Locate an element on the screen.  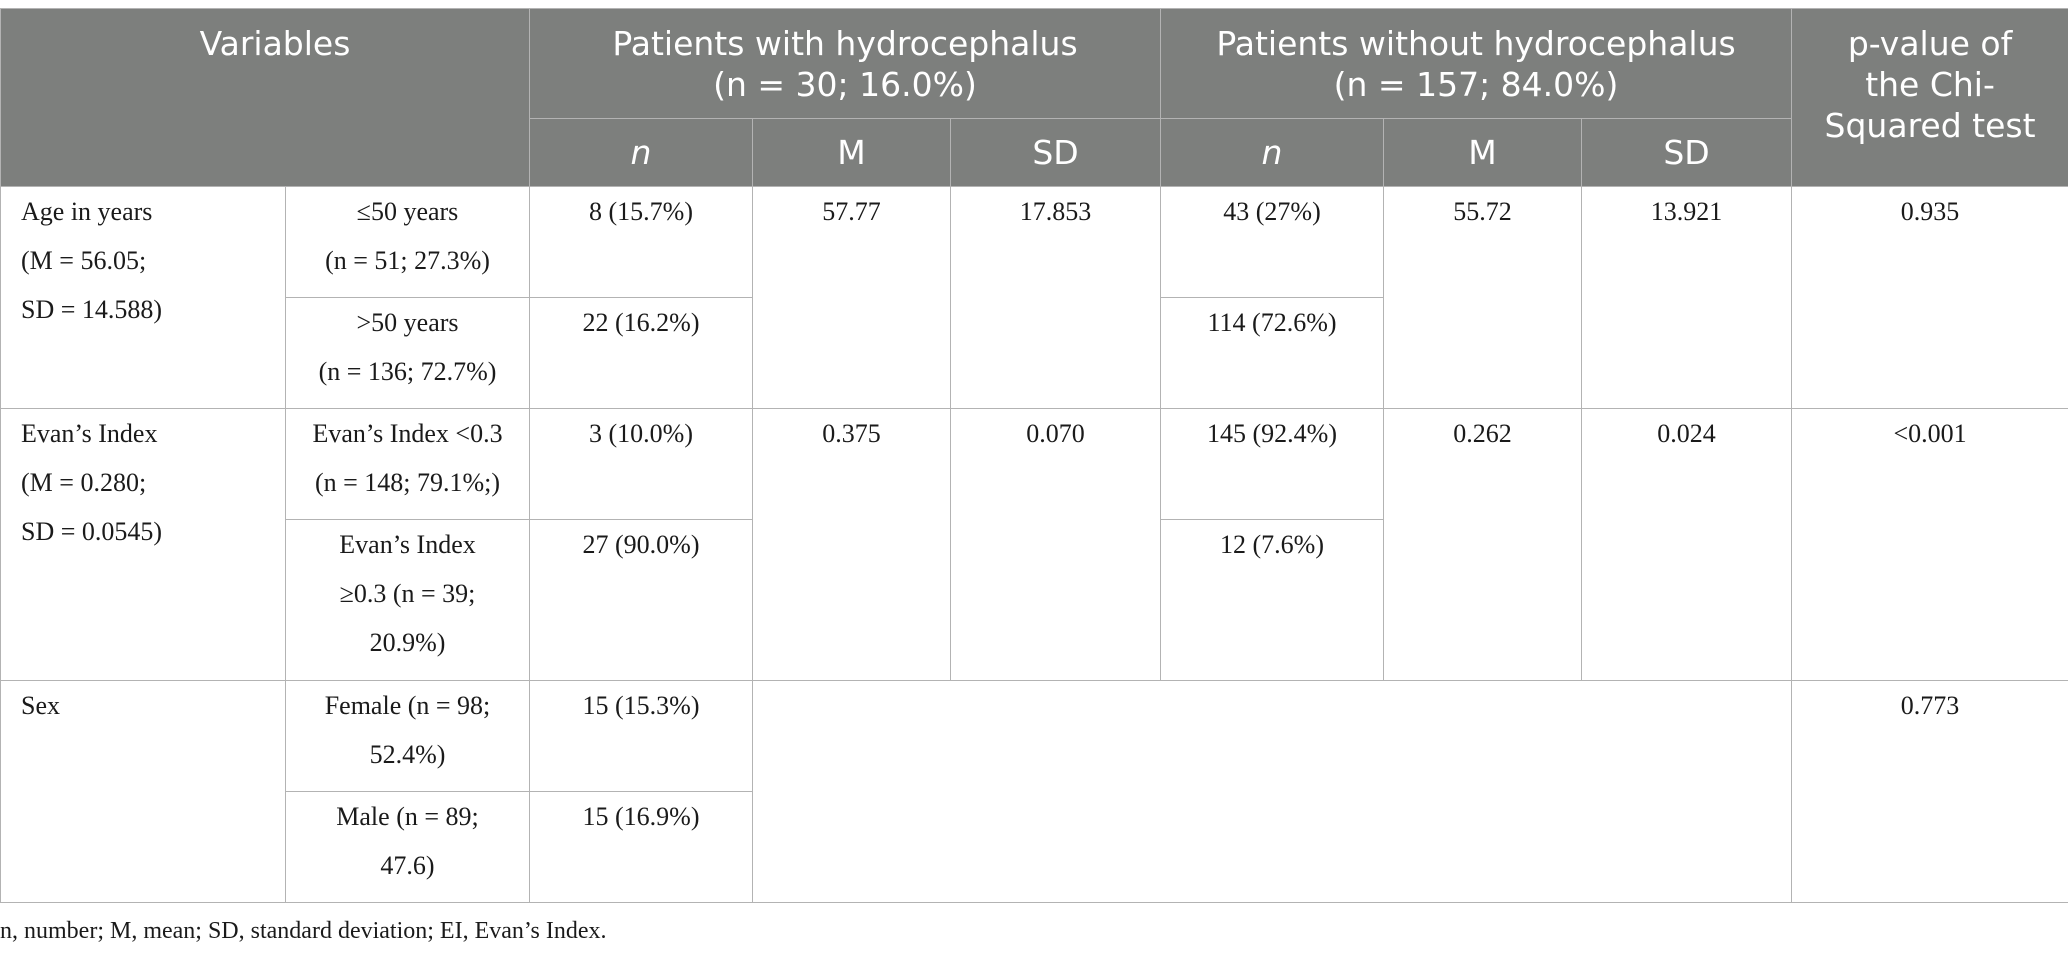
subheader-with-n: n is located at coordinates (641, 152).